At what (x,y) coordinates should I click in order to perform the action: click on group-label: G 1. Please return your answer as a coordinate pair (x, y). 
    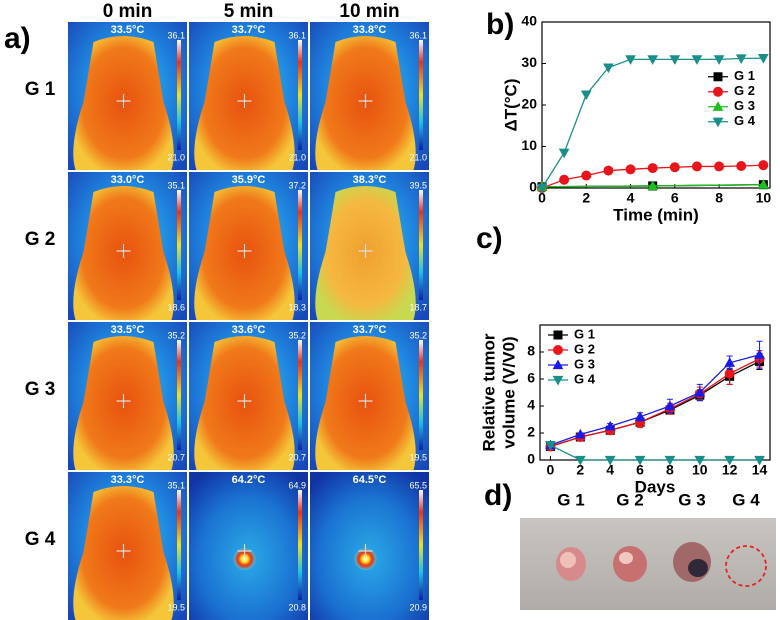
    Looking at the image, I should click on (570, 499).